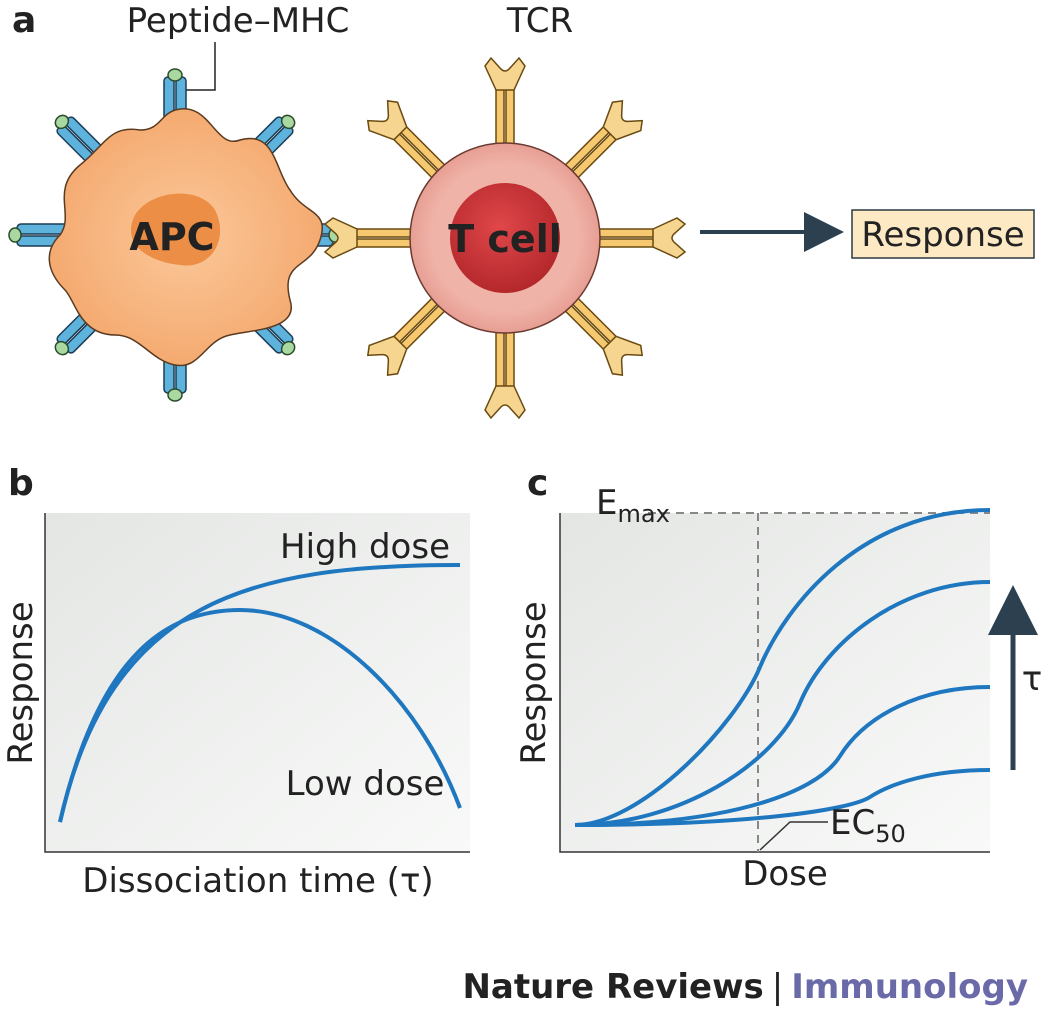 The width and height of the screenshot is (1050, 1013). I want to click on emax-sub: max, so click(643, 514).